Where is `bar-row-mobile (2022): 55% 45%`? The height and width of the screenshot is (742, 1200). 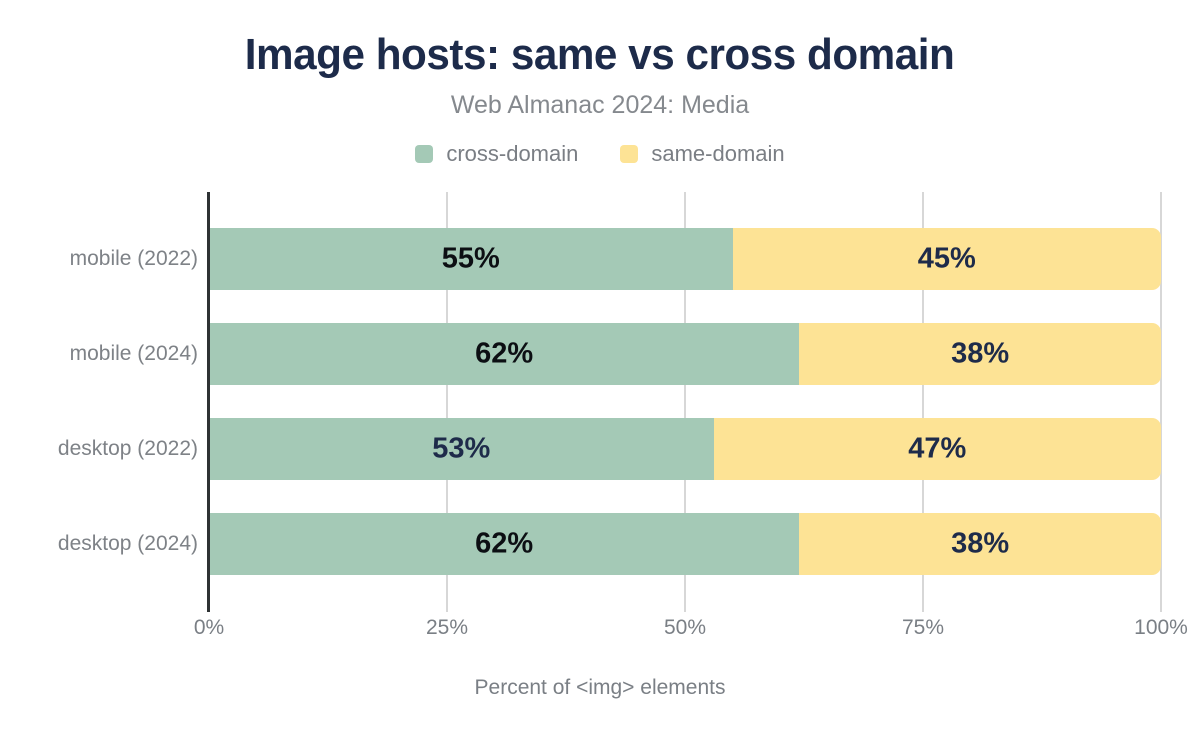 bar-row-mobile (2022): 55% 45% is located at coordinates (685, 259).